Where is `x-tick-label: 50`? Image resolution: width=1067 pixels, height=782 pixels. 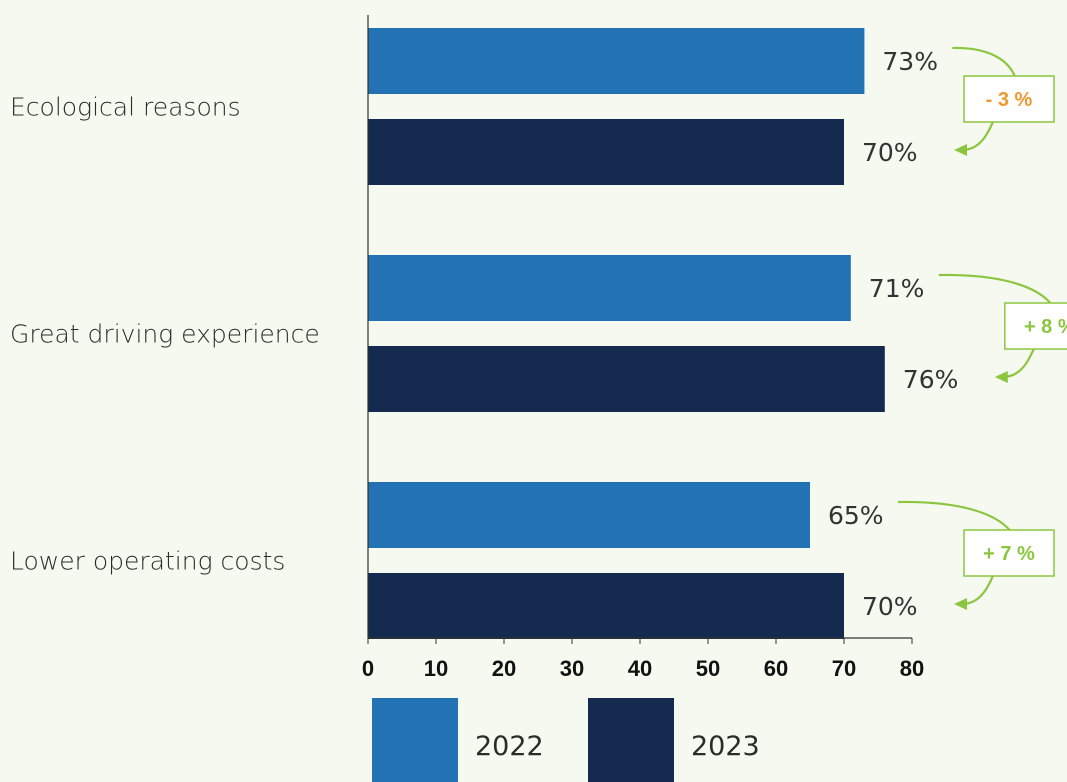
x-tick-label: 50 is located at coordinates (708, 668).